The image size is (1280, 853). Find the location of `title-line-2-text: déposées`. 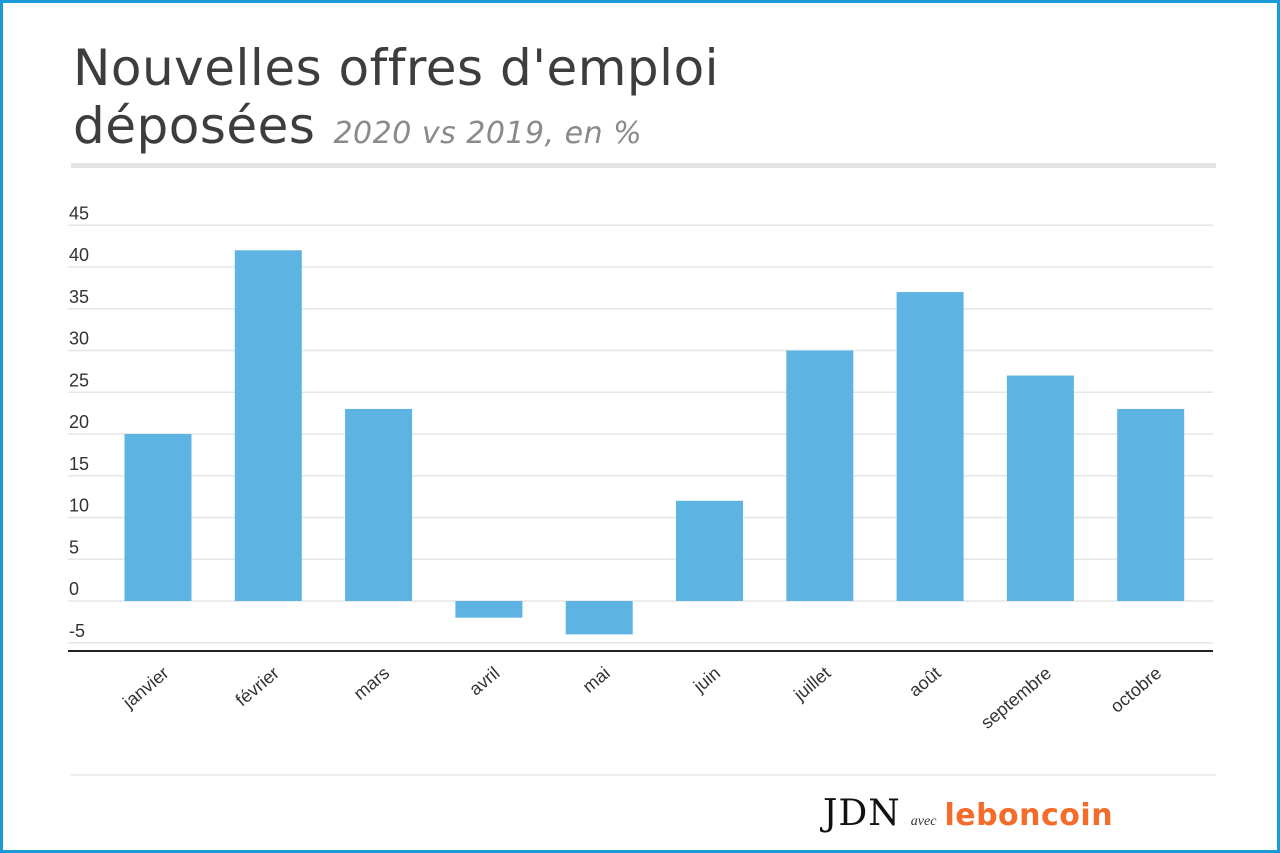

title-line-2-text: déposées is located at coordinates (194, 126).